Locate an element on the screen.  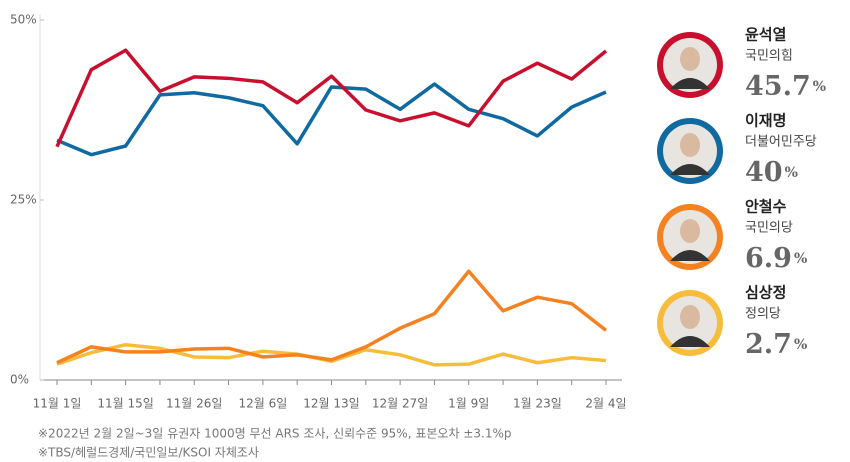
x-tick-label: 1월 9일 is located at coordinates (468, 404).